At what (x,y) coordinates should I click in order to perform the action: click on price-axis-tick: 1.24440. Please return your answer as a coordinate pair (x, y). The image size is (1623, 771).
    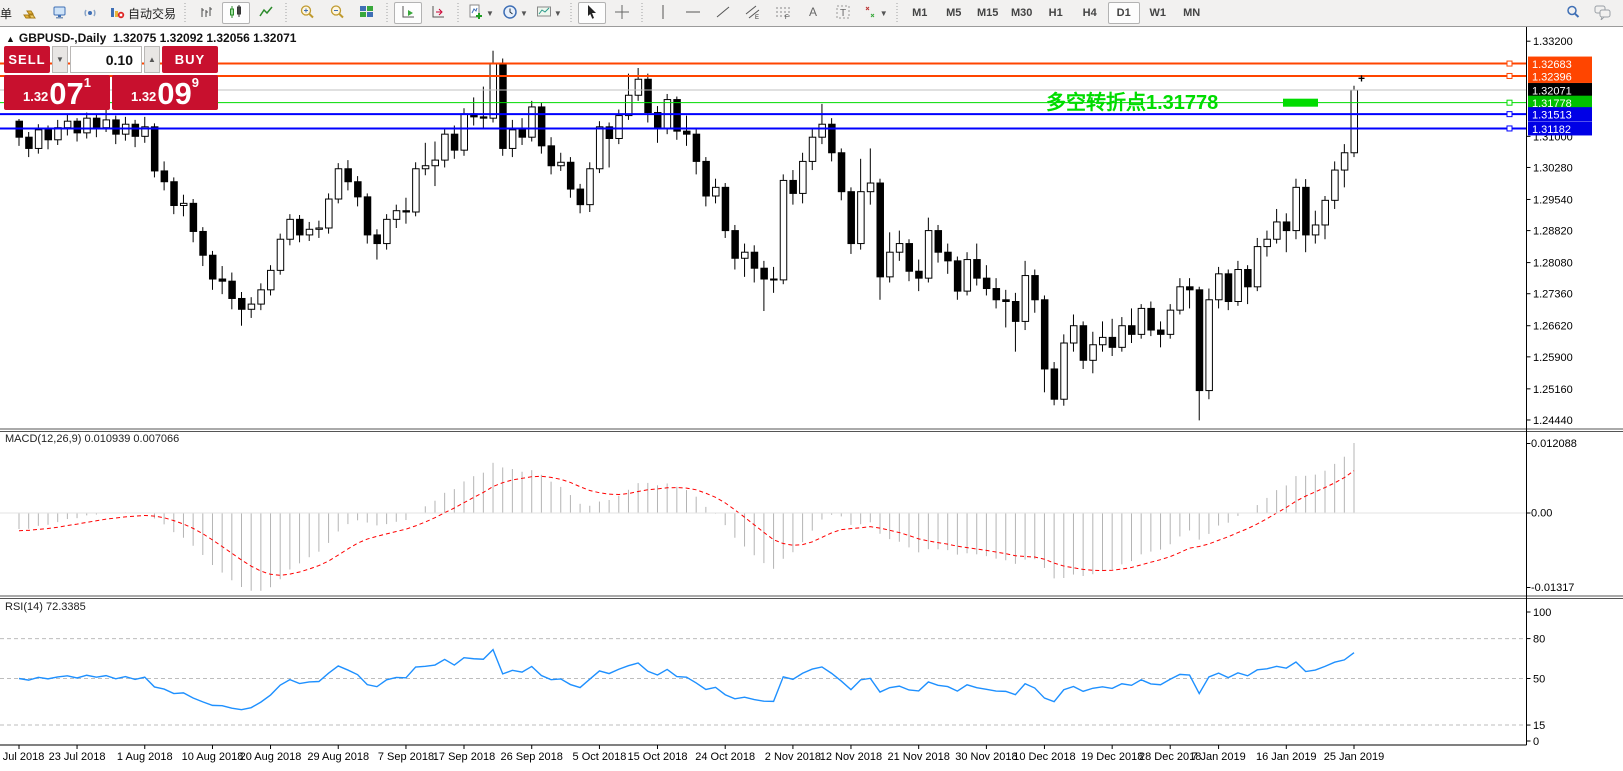
    Looking at the image, I should click on (1553, 421).